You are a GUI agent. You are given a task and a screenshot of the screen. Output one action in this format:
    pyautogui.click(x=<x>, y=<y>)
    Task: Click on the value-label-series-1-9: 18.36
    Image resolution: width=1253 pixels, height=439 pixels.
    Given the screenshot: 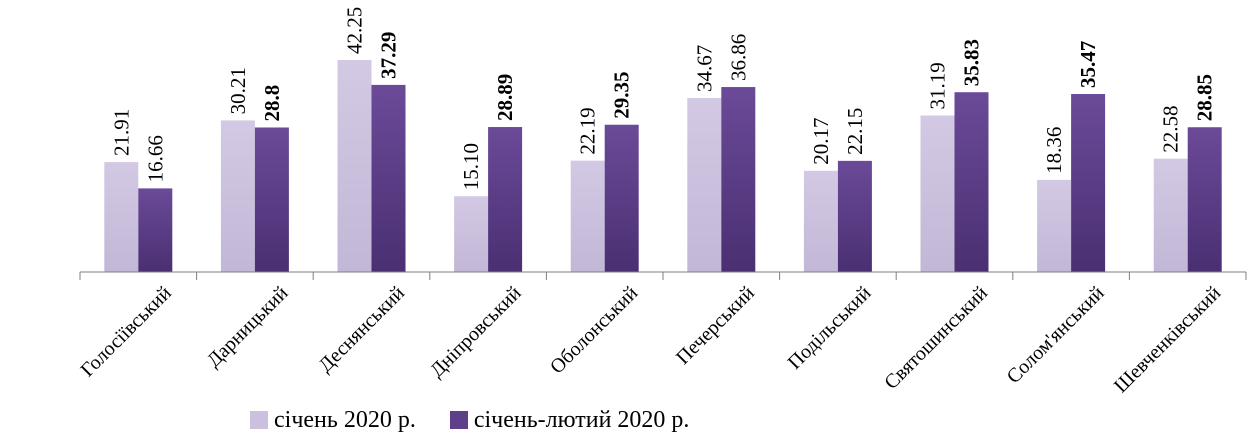 What is the action you would take?
    pyautogui.click(x=1054, y=150)
    